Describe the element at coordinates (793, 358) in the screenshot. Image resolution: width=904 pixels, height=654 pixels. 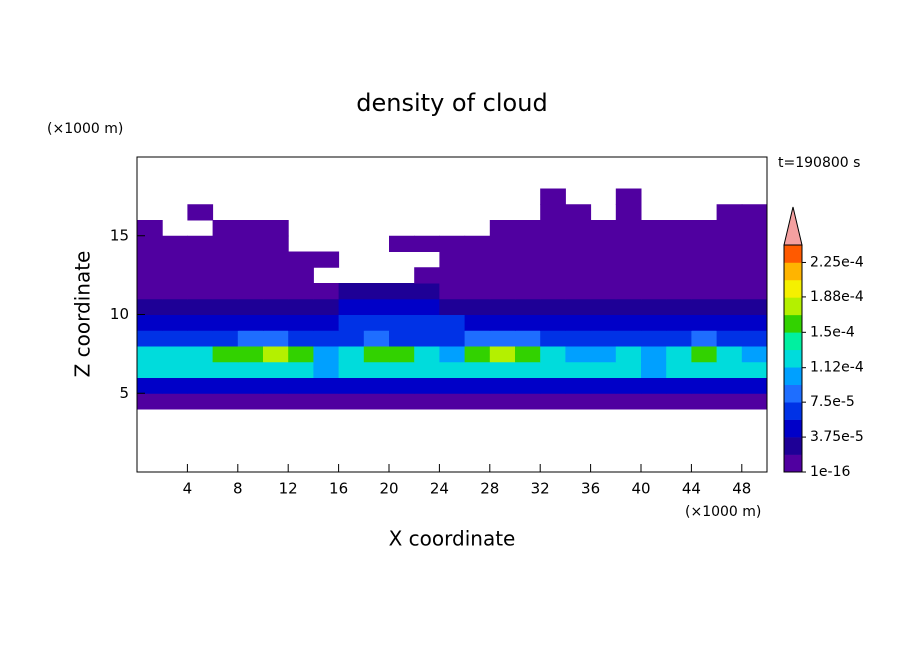
I see `colorbar-frame` at that location.